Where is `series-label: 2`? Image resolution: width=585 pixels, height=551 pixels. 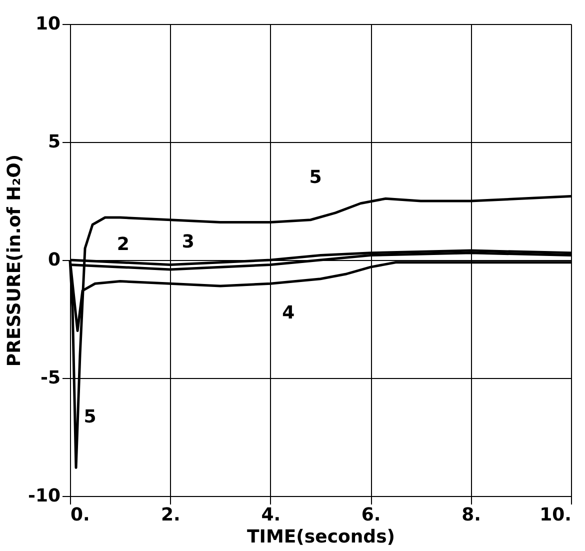
series-label: 2 is located at coordinates (123, 245).